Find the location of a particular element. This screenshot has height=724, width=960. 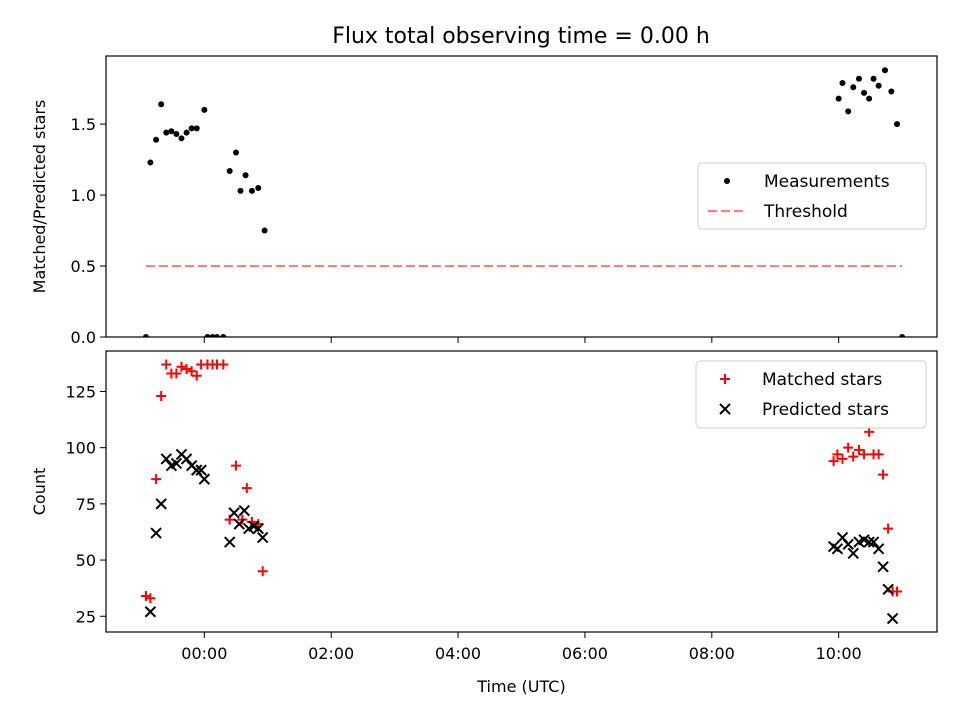

figure-title: Flux total observing time = 0.00 h is located at coordinates (521, 36).